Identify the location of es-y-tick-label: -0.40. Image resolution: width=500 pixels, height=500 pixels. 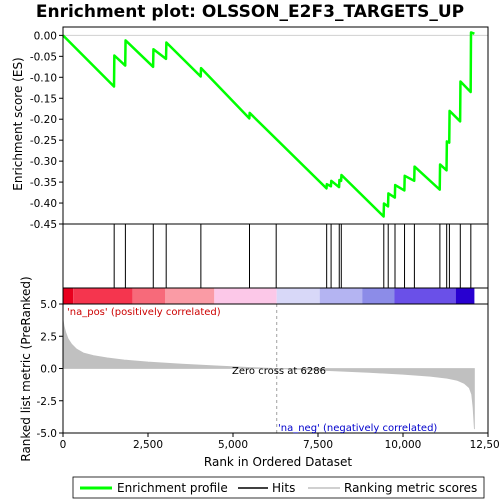
(43, 204).